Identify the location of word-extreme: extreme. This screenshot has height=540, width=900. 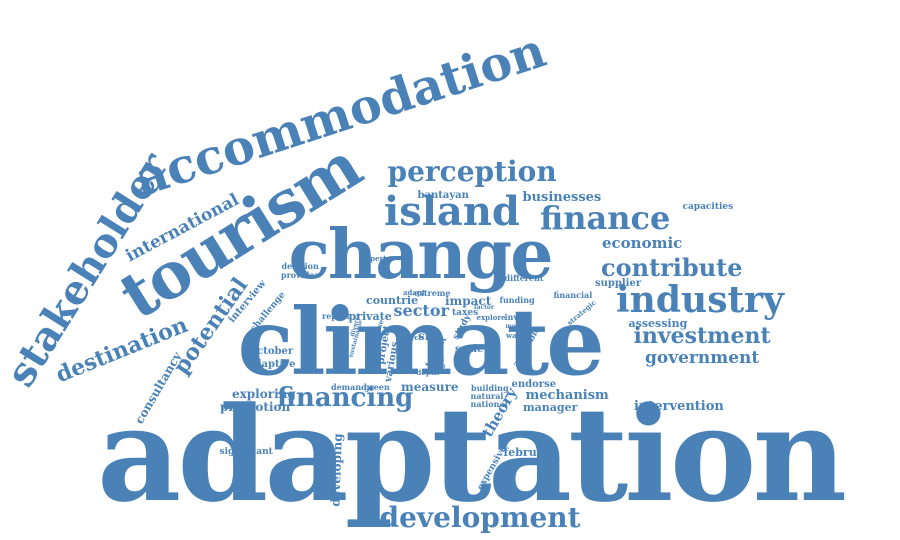
(432, 293).